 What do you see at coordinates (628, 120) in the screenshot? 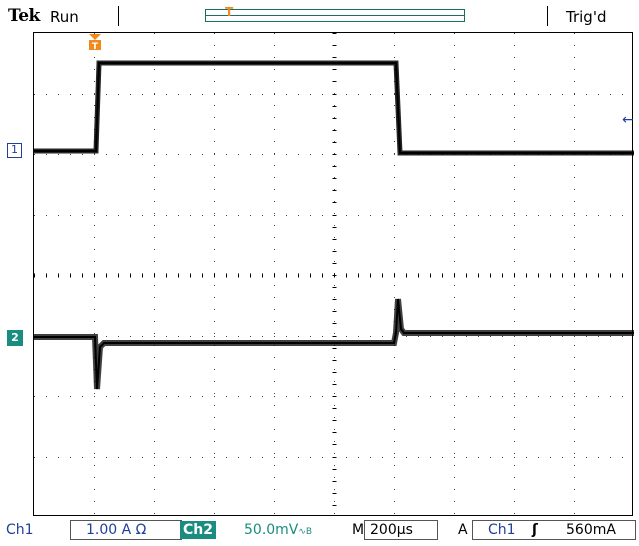
I see `trigger-level-arrow-icon: ←` at bounding box center [628, 120].